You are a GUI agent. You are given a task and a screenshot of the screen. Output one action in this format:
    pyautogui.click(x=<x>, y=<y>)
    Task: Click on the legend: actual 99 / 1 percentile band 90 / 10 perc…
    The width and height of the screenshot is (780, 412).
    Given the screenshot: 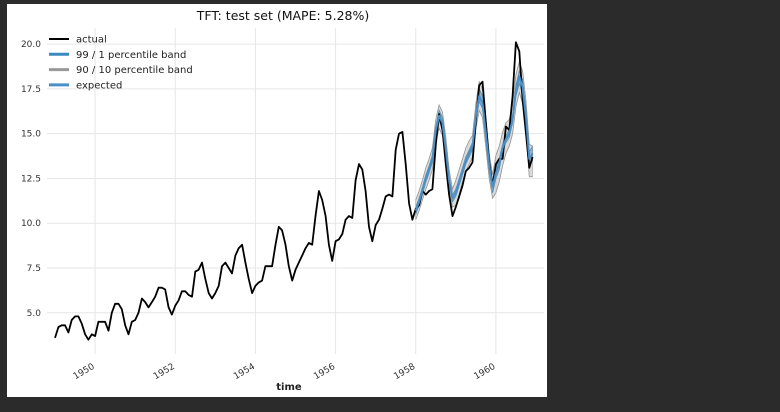 What is the action you would take?
    pyautogui.click(x=121, y=63)
    